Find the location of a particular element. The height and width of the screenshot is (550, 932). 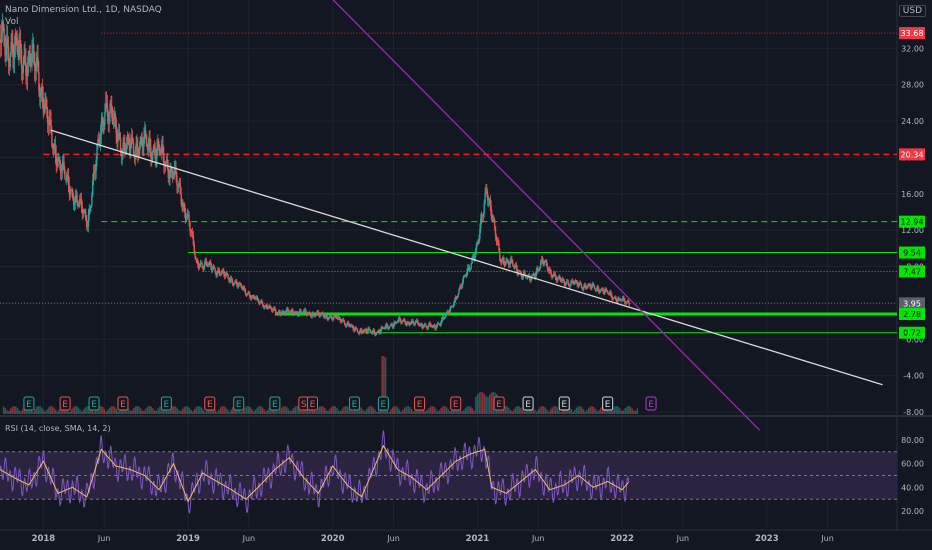

price-label: 9.54 is located at coordinates (912, 253).